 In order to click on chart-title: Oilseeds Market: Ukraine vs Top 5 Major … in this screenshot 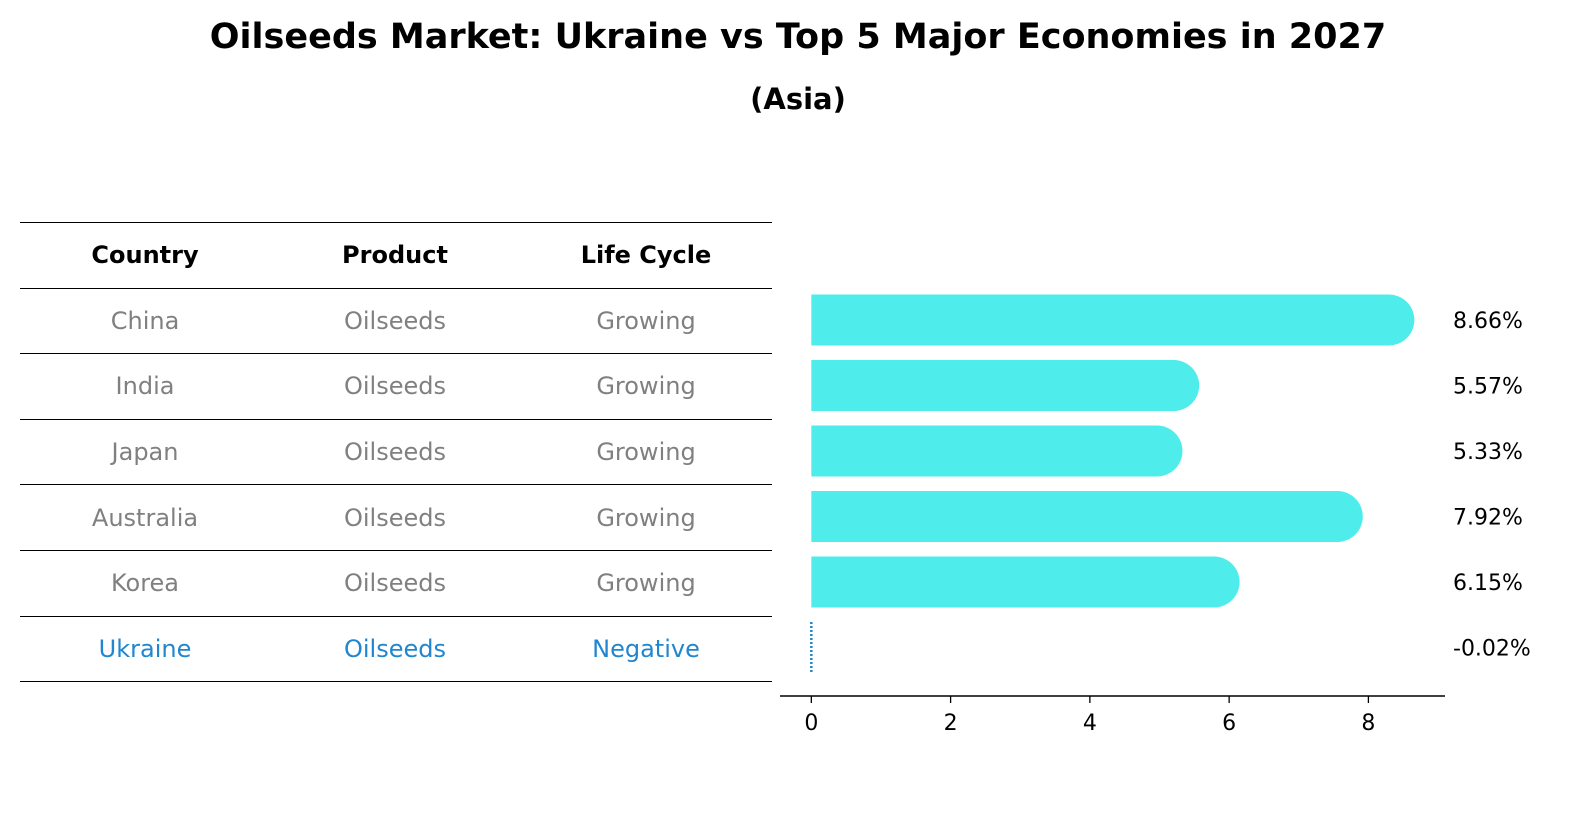, I will do `click(798, 37)`.